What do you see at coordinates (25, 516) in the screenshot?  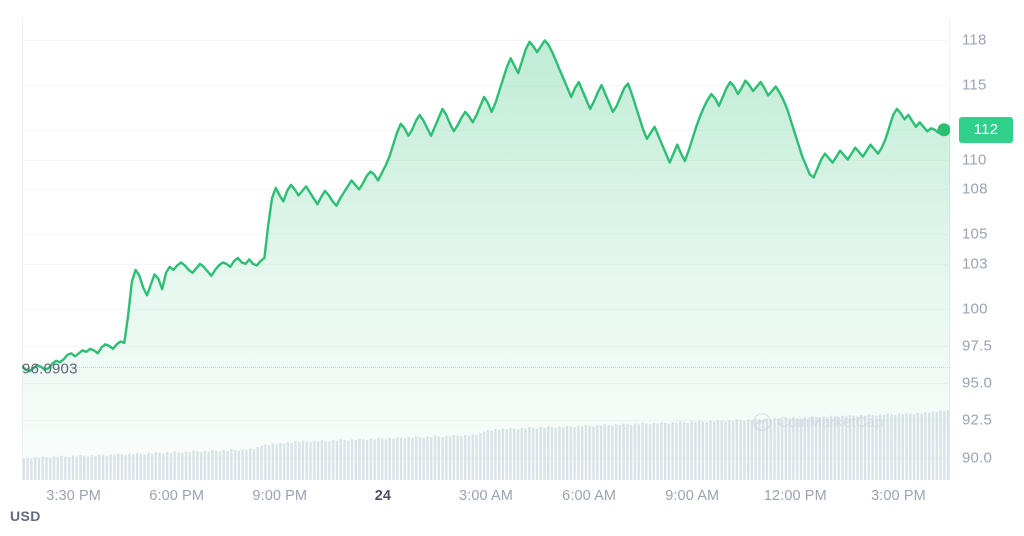 I see `currency-label: USD` at bounding box center [25, 516].